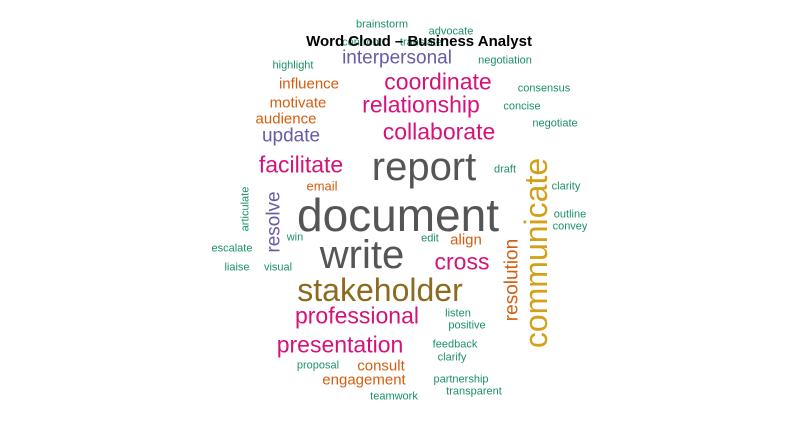 The height and width of the screenshot is (423, 800). I want to click on word-positive: positive, so click(467, 325).